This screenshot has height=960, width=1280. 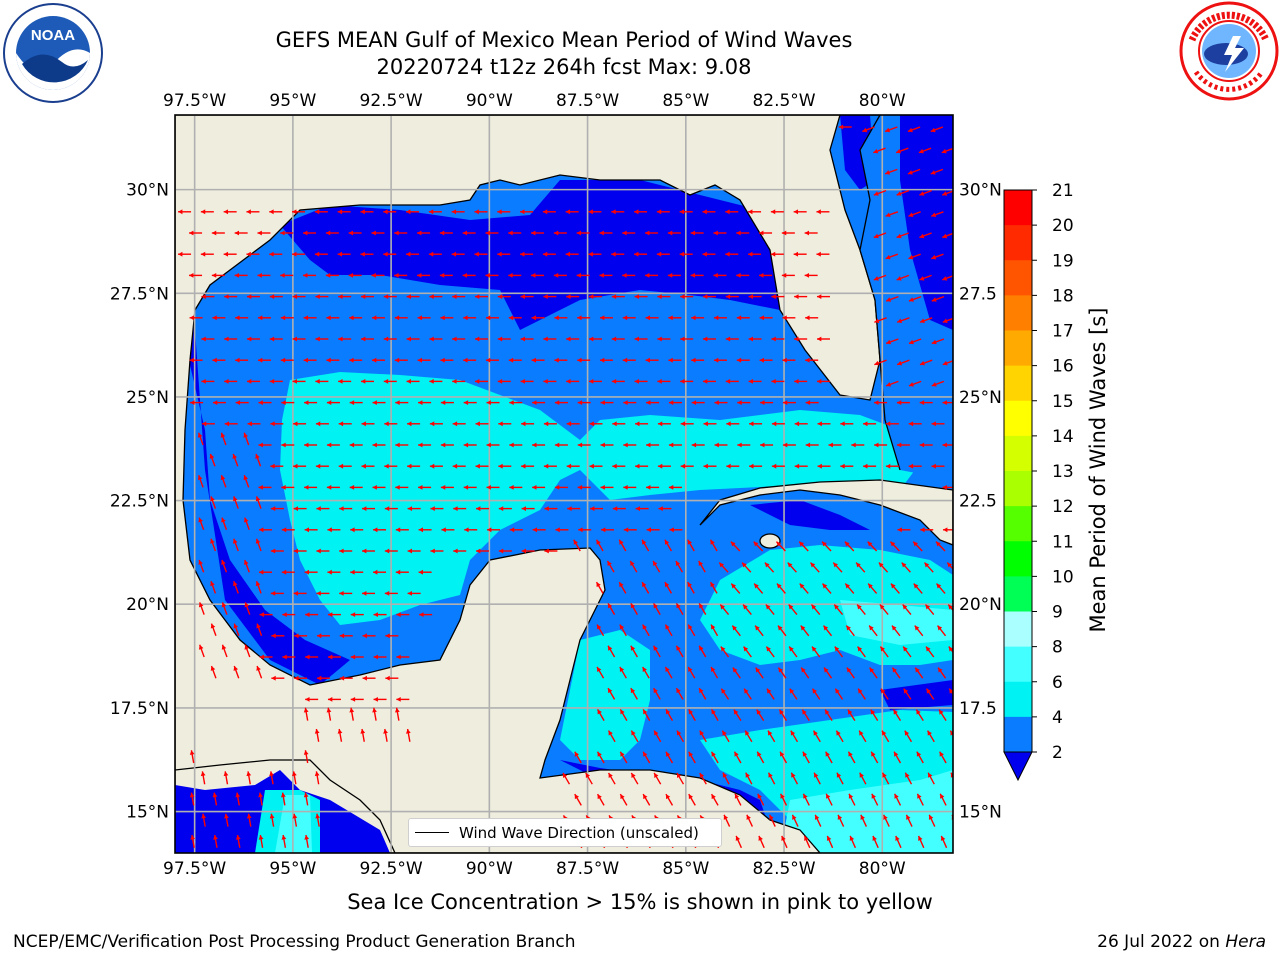 What do you see at coordinates (1063, 296) in the screenshot?
I see `colorbar-tick-label: 18` at bounding box center [1063, 296].